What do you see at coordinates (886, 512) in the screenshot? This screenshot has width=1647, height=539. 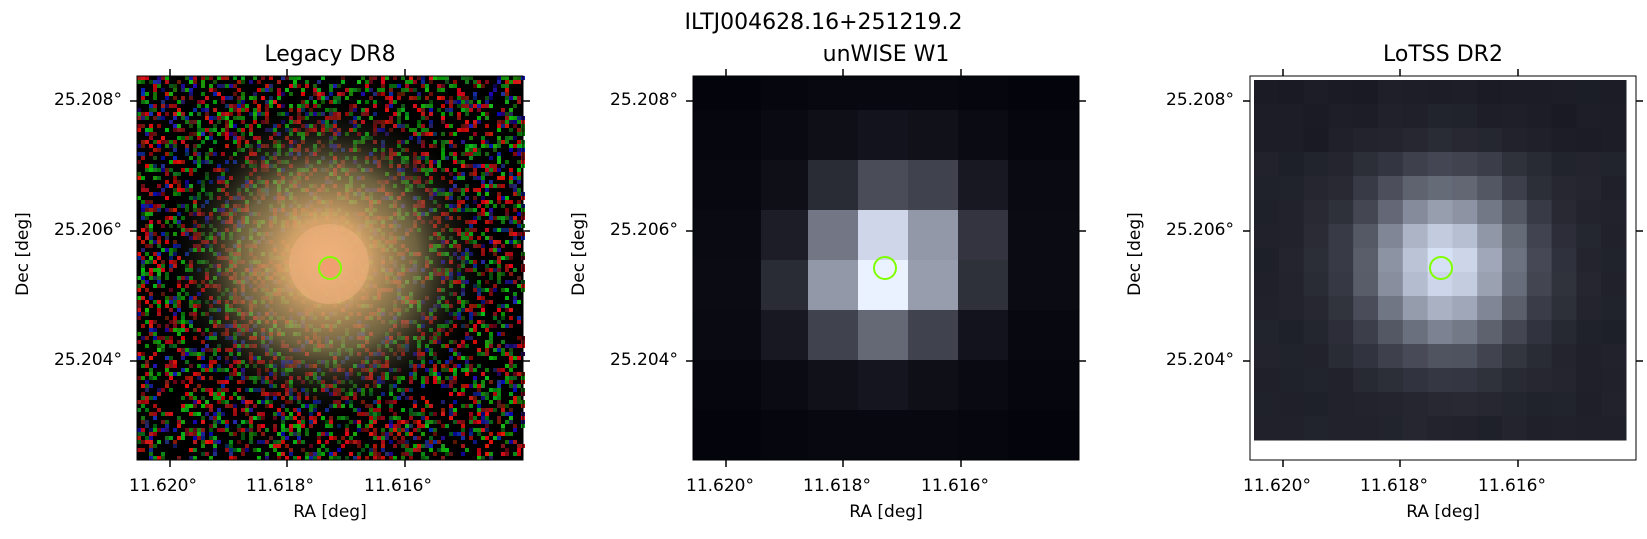 I see `xlabel-unwise: RA [deg]` at bounding box center [886, 512].